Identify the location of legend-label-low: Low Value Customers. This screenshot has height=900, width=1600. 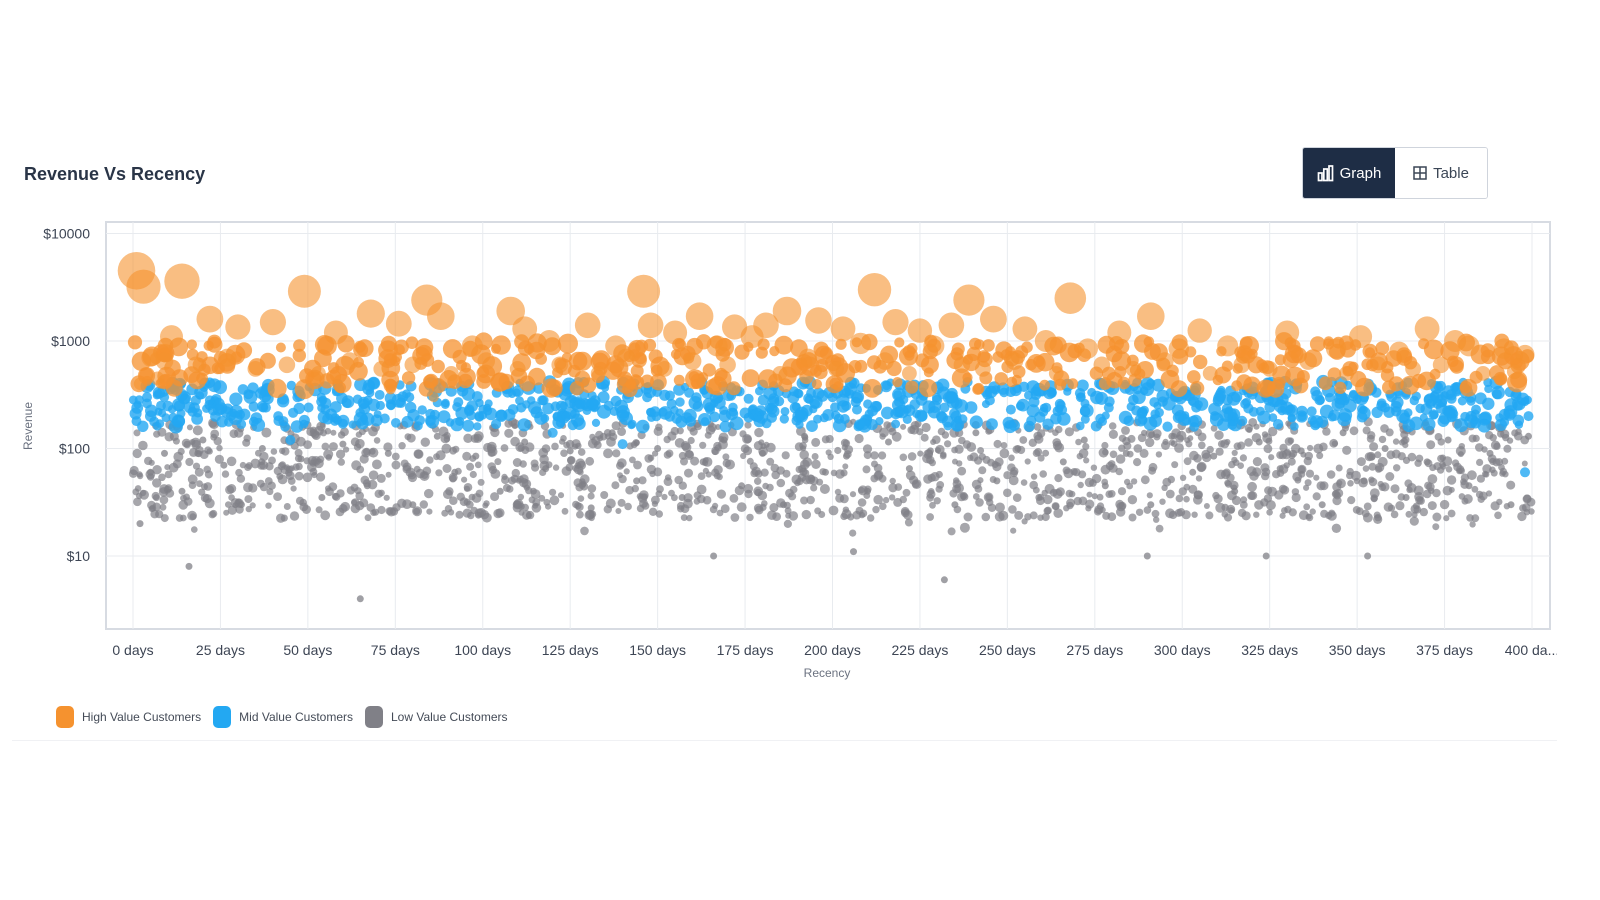
(449, 717).